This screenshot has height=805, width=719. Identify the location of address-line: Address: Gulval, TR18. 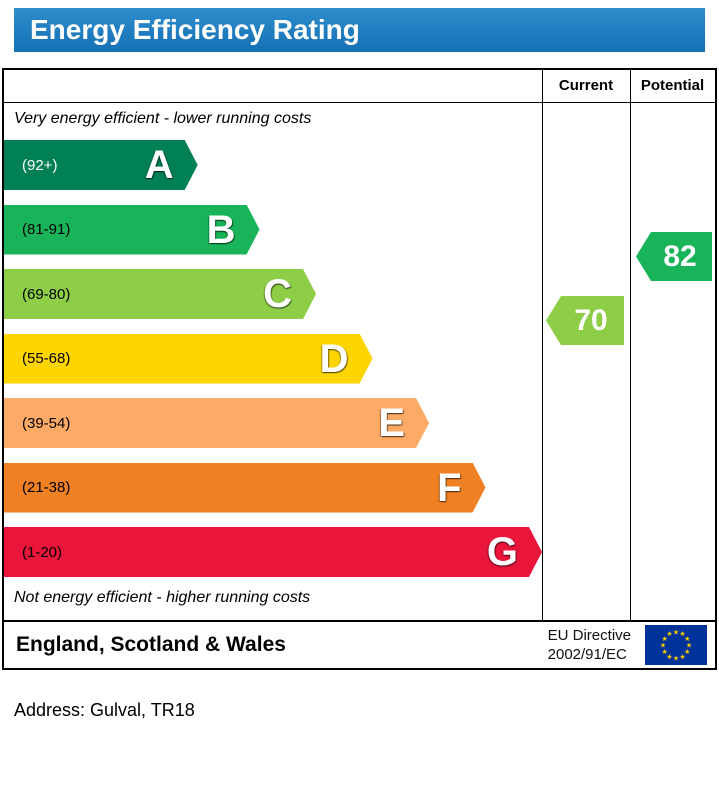
(104, 710).